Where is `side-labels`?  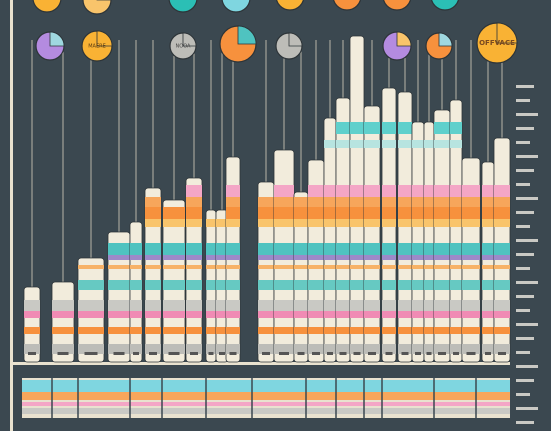 side-labels is located at coordinates (527, 254).